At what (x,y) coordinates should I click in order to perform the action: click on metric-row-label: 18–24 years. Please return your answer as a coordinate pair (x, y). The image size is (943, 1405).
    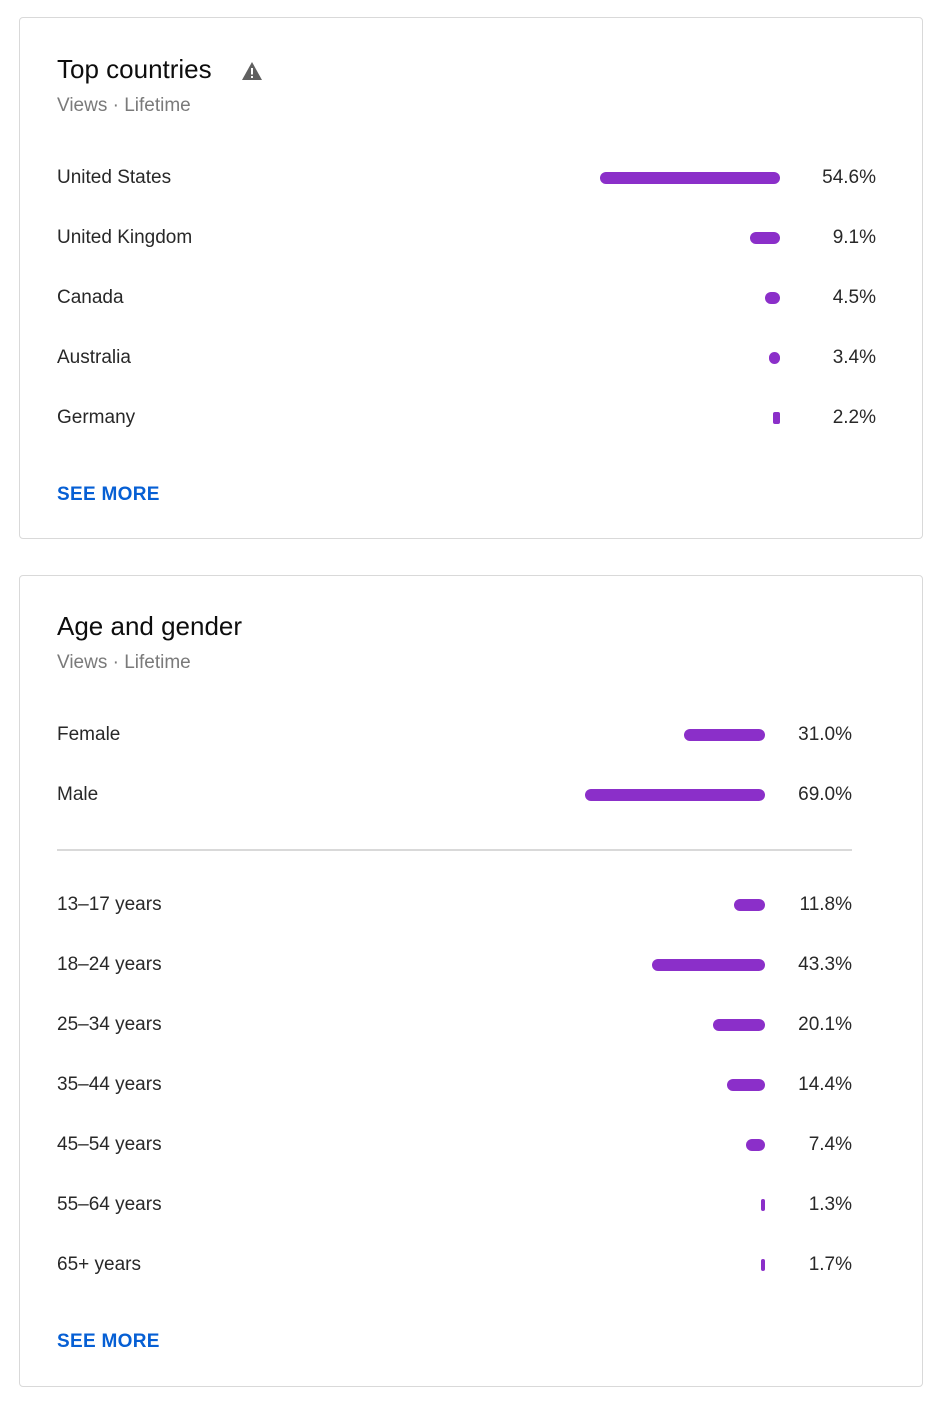
    Looking at the image, I should click on (109, 964).